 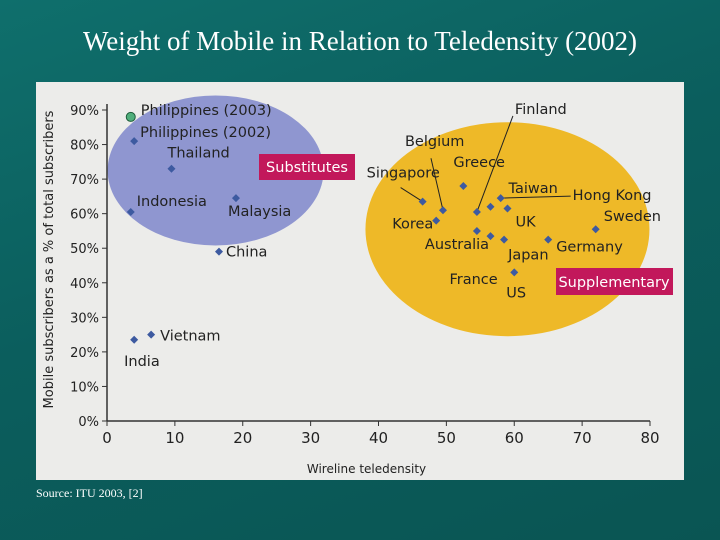 I want to click on point-japan, so click(x=504, y=239).